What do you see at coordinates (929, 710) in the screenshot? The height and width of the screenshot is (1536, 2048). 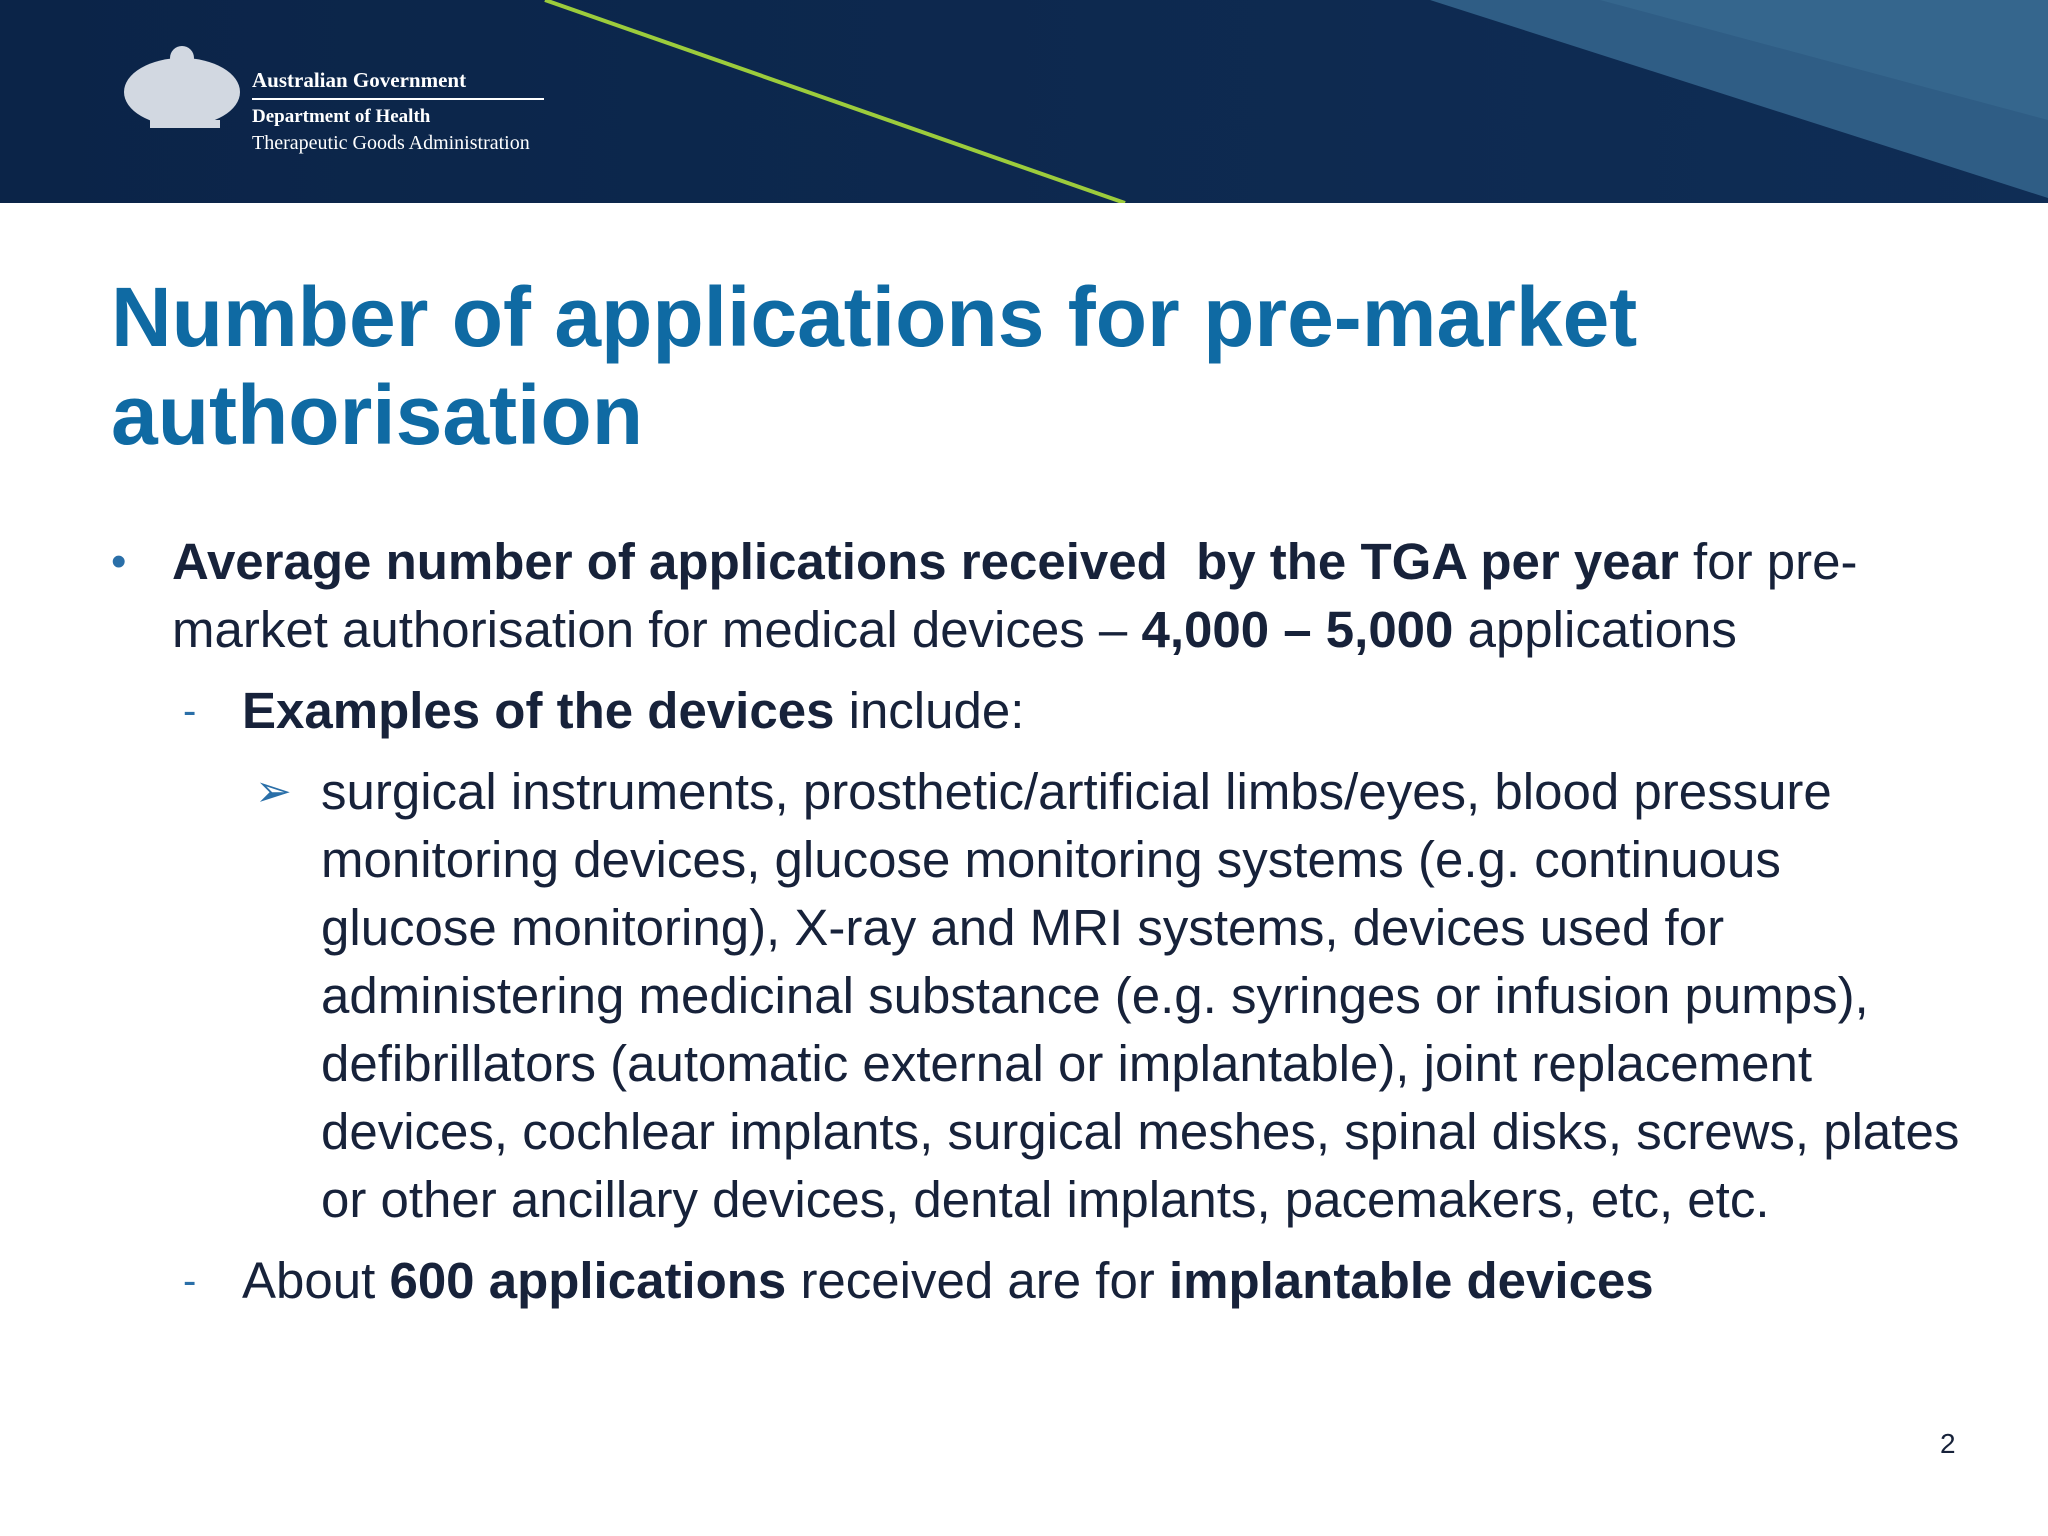 I see `text-run: include:` at bounding box center [929, 710].